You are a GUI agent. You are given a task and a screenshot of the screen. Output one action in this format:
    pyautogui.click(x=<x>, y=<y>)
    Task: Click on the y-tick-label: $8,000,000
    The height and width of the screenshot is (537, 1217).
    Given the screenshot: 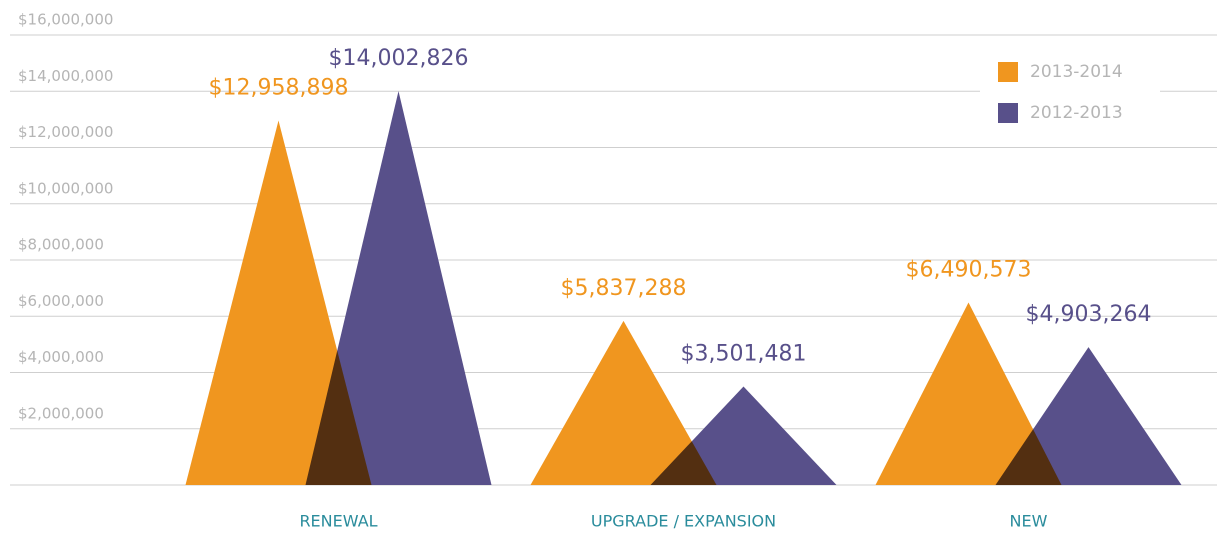 What is the action you would take?
    pyautogui.click(x=61, y=245)
    